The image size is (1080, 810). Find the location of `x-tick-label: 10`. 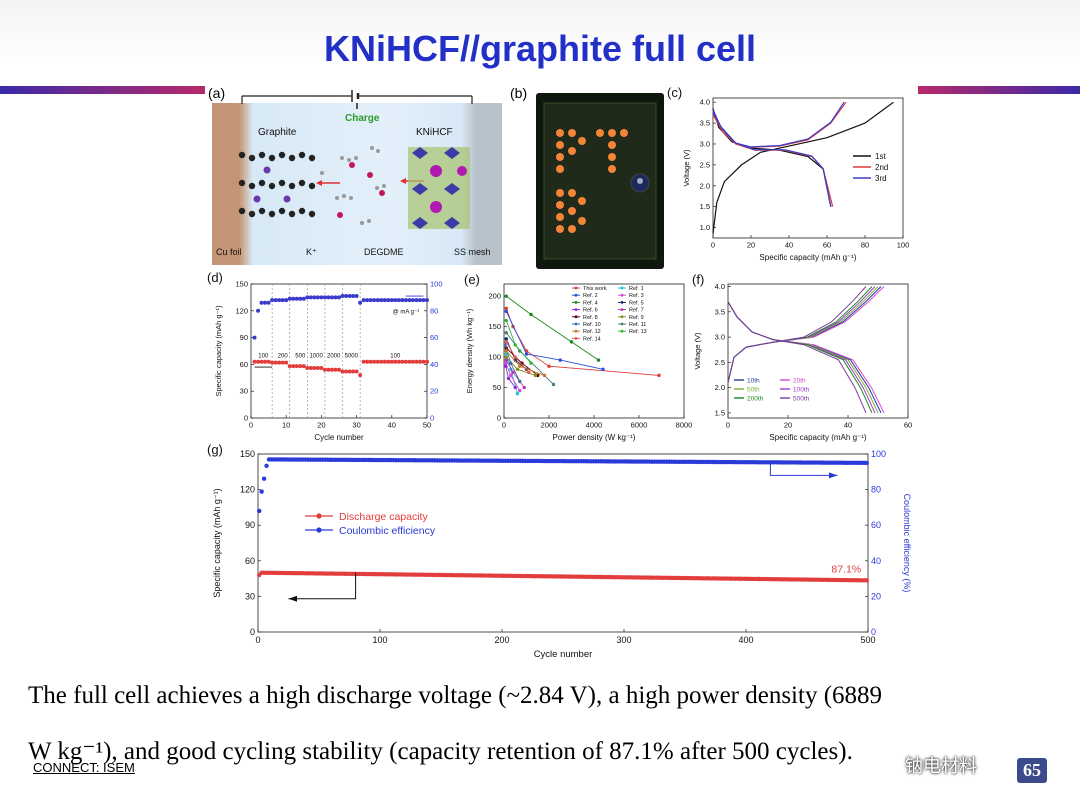

x-tick-label: 10 is located at coordinates (286, 425).